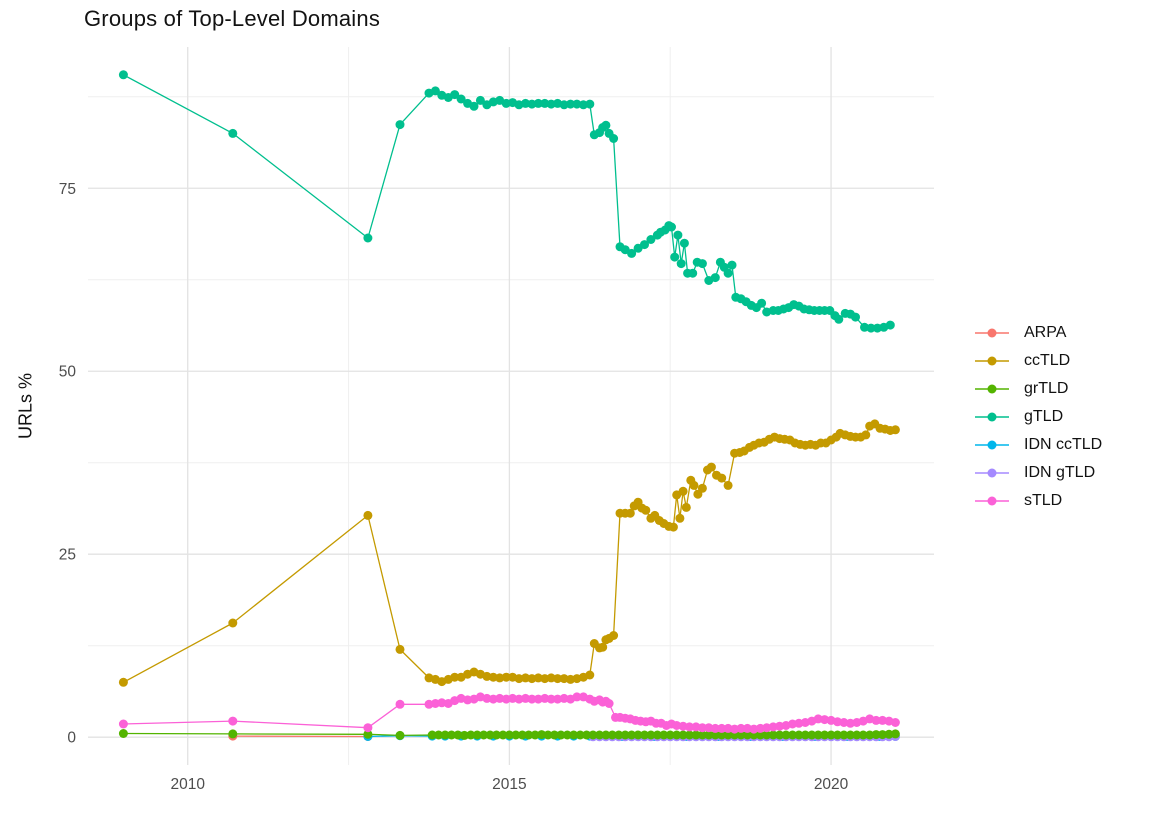 The image size is (1164, 827). I want to click on legend-item-idn-cctld: IDN ccTLD, so click(1038, 445).